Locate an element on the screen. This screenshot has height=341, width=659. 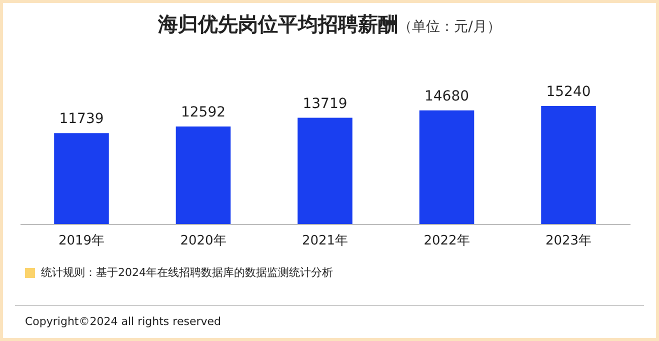
x-tick-label: 2019年 is located at coordinates (81, 241).